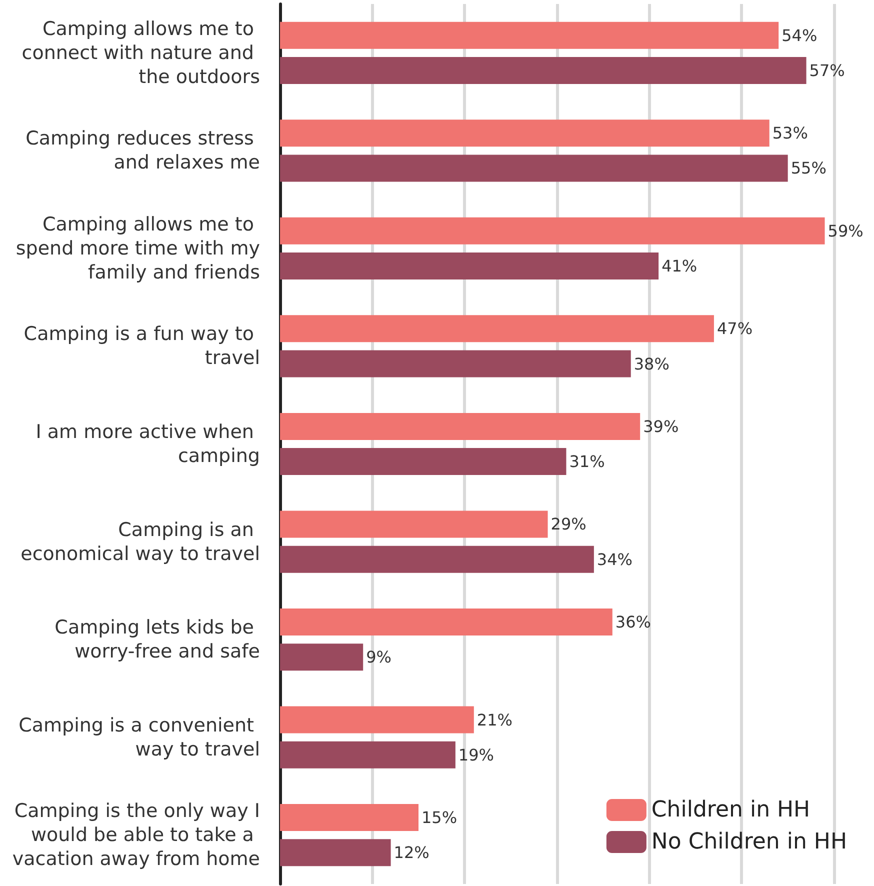 The image size is (874, 886). I want to click on data-label: 21%, so click(494, 720).